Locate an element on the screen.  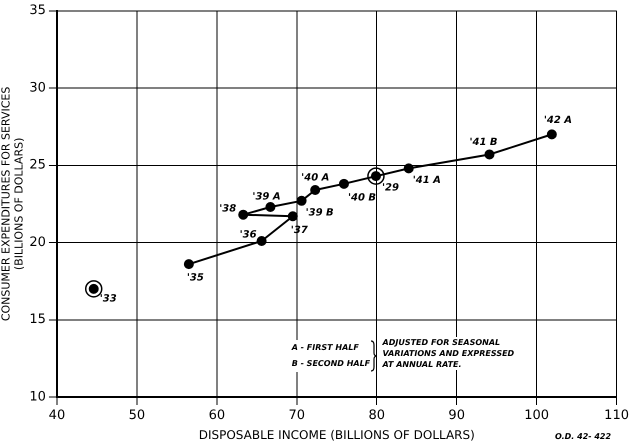
annotation: '39 A is located at coordinates (266, 197).